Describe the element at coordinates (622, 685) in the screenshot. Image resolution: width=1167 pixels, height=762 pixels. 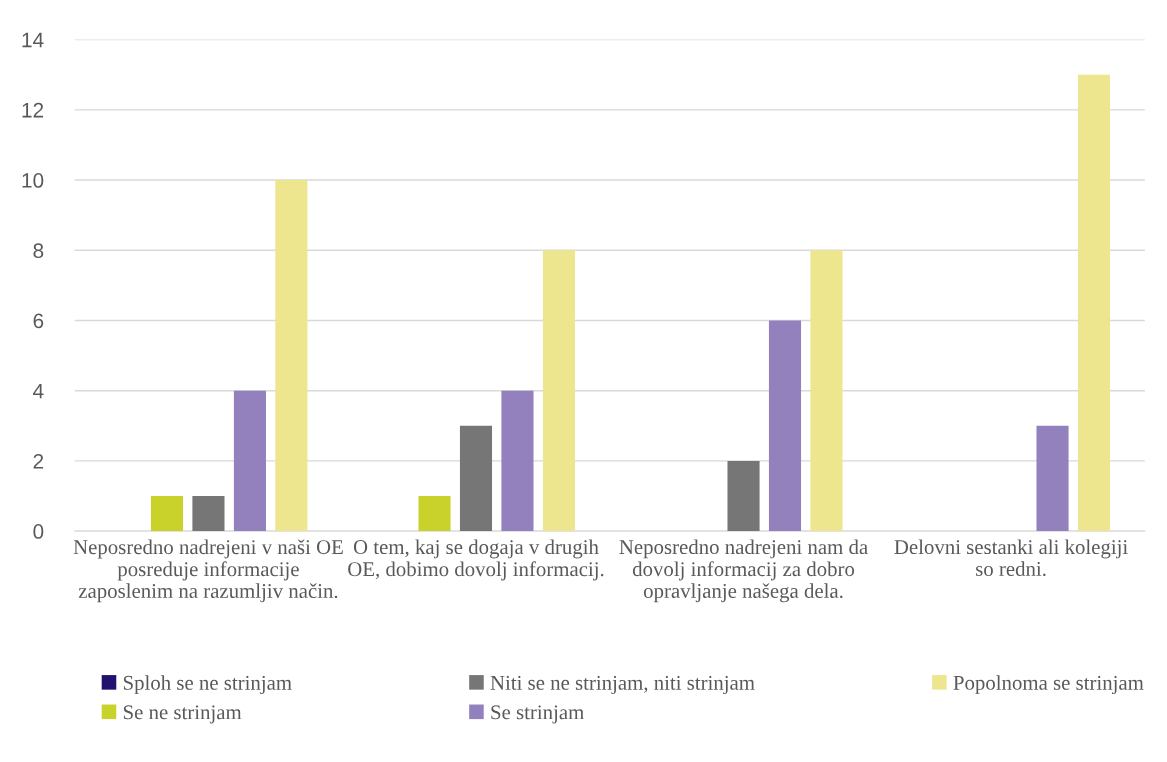
I see `legend-label: Niti se ne strinjam, niti strinjam` at that location.